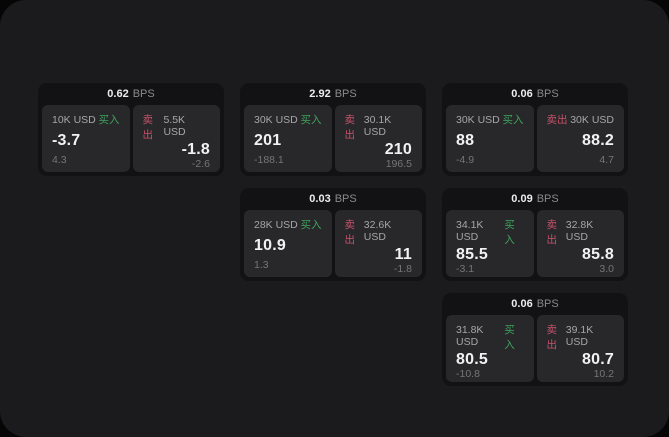 The height and width of the screenshot is (437, 669). What do you see at coordinates (606, 269) in the screenshot?
I see `sell-delta: 3.0` at bounding box center [606, 269].